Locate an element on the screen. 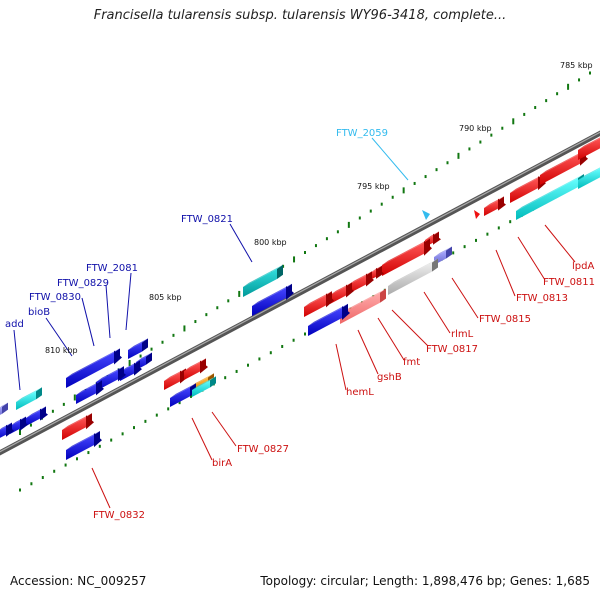  gene-label: FTW_0817 is located at coordinates (452, 349).